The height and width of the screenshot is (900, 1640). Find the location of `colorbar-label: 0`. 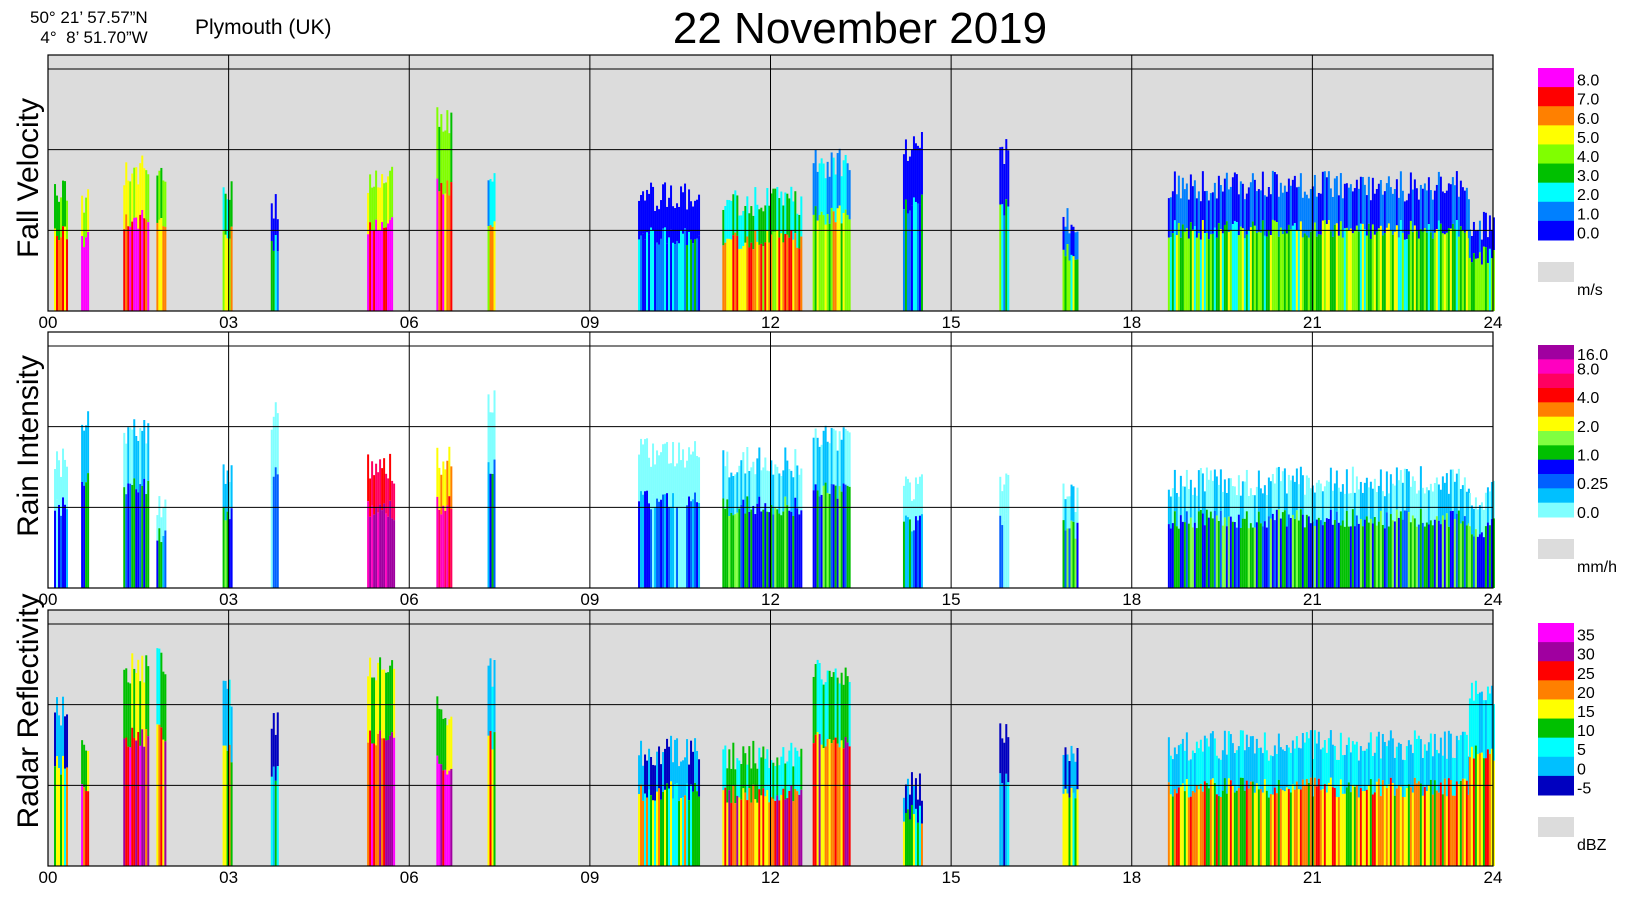

colorbar-label: 0 is located at coordinates (1581, 769).